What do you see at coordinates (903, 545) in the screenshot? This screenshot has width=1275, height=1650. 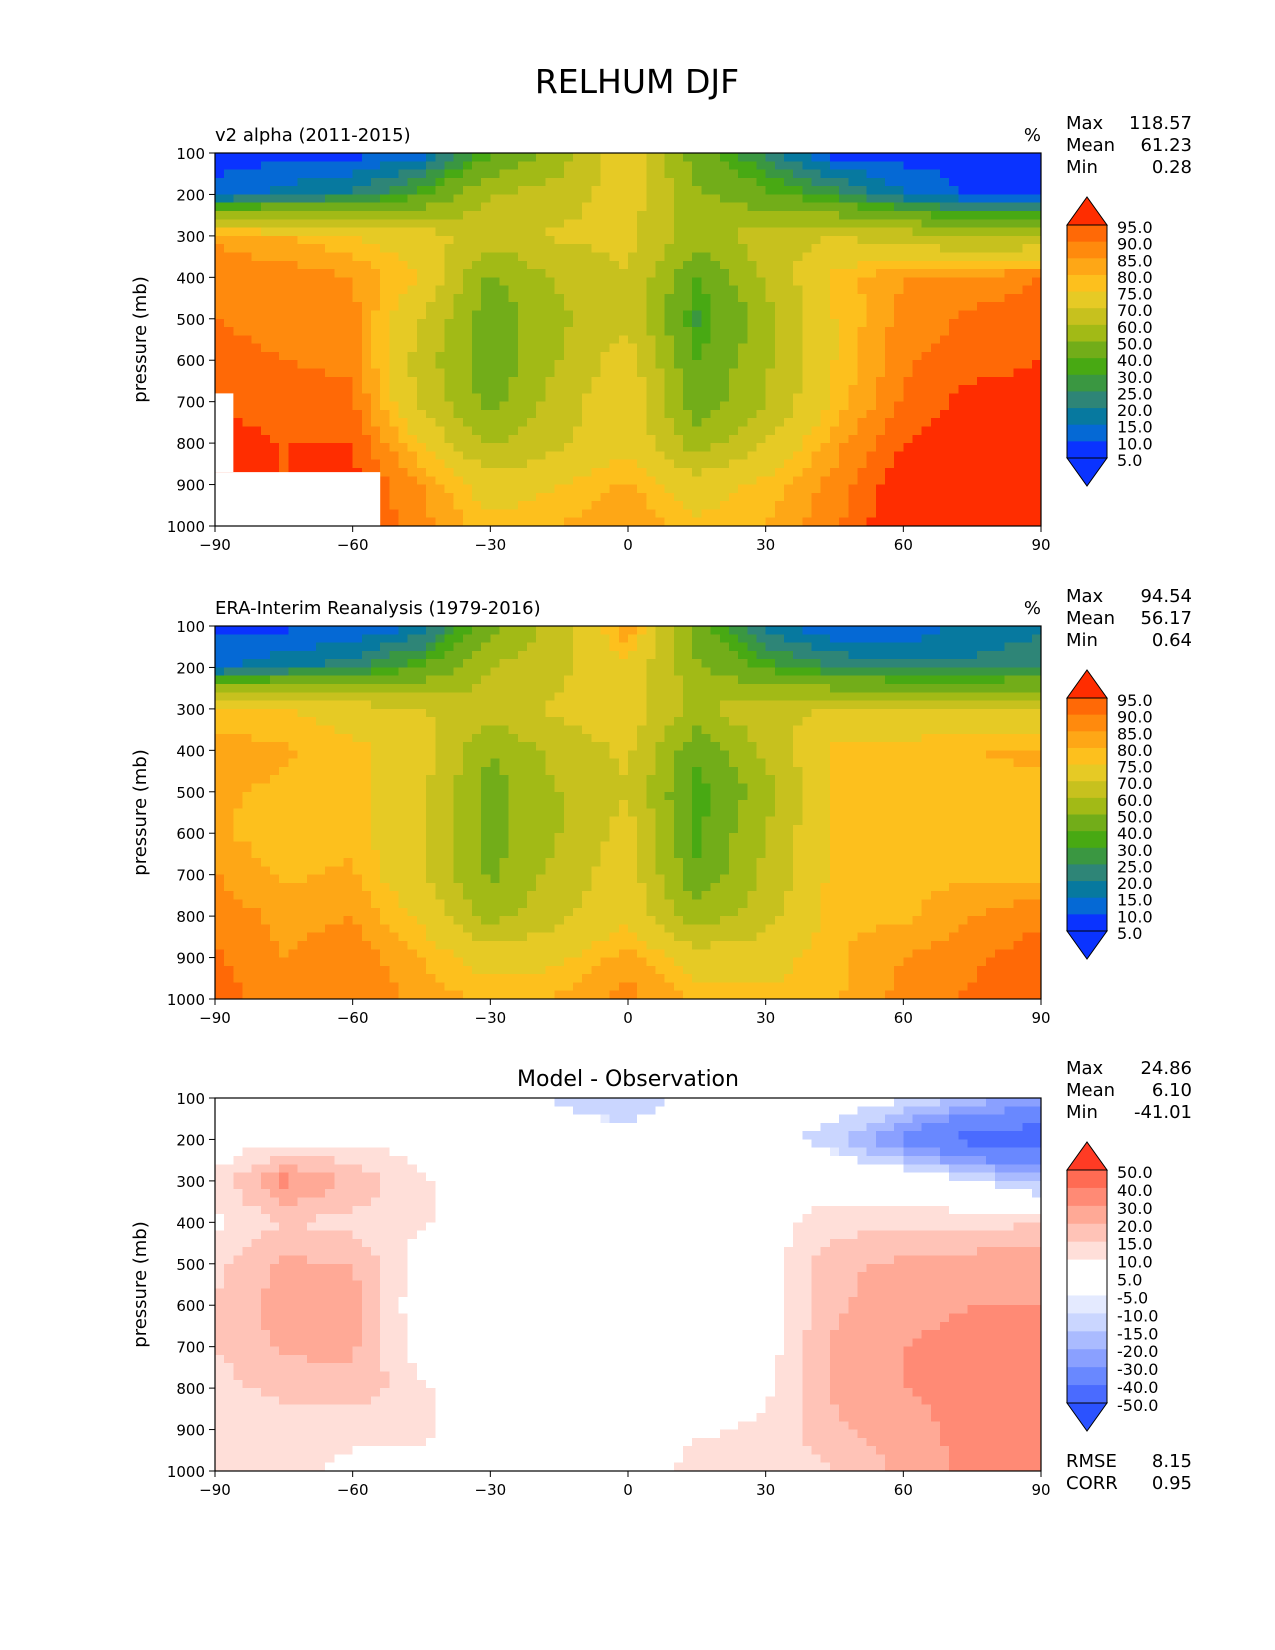 I see `x-tick-label: 60` at bounding box center [903, 545].